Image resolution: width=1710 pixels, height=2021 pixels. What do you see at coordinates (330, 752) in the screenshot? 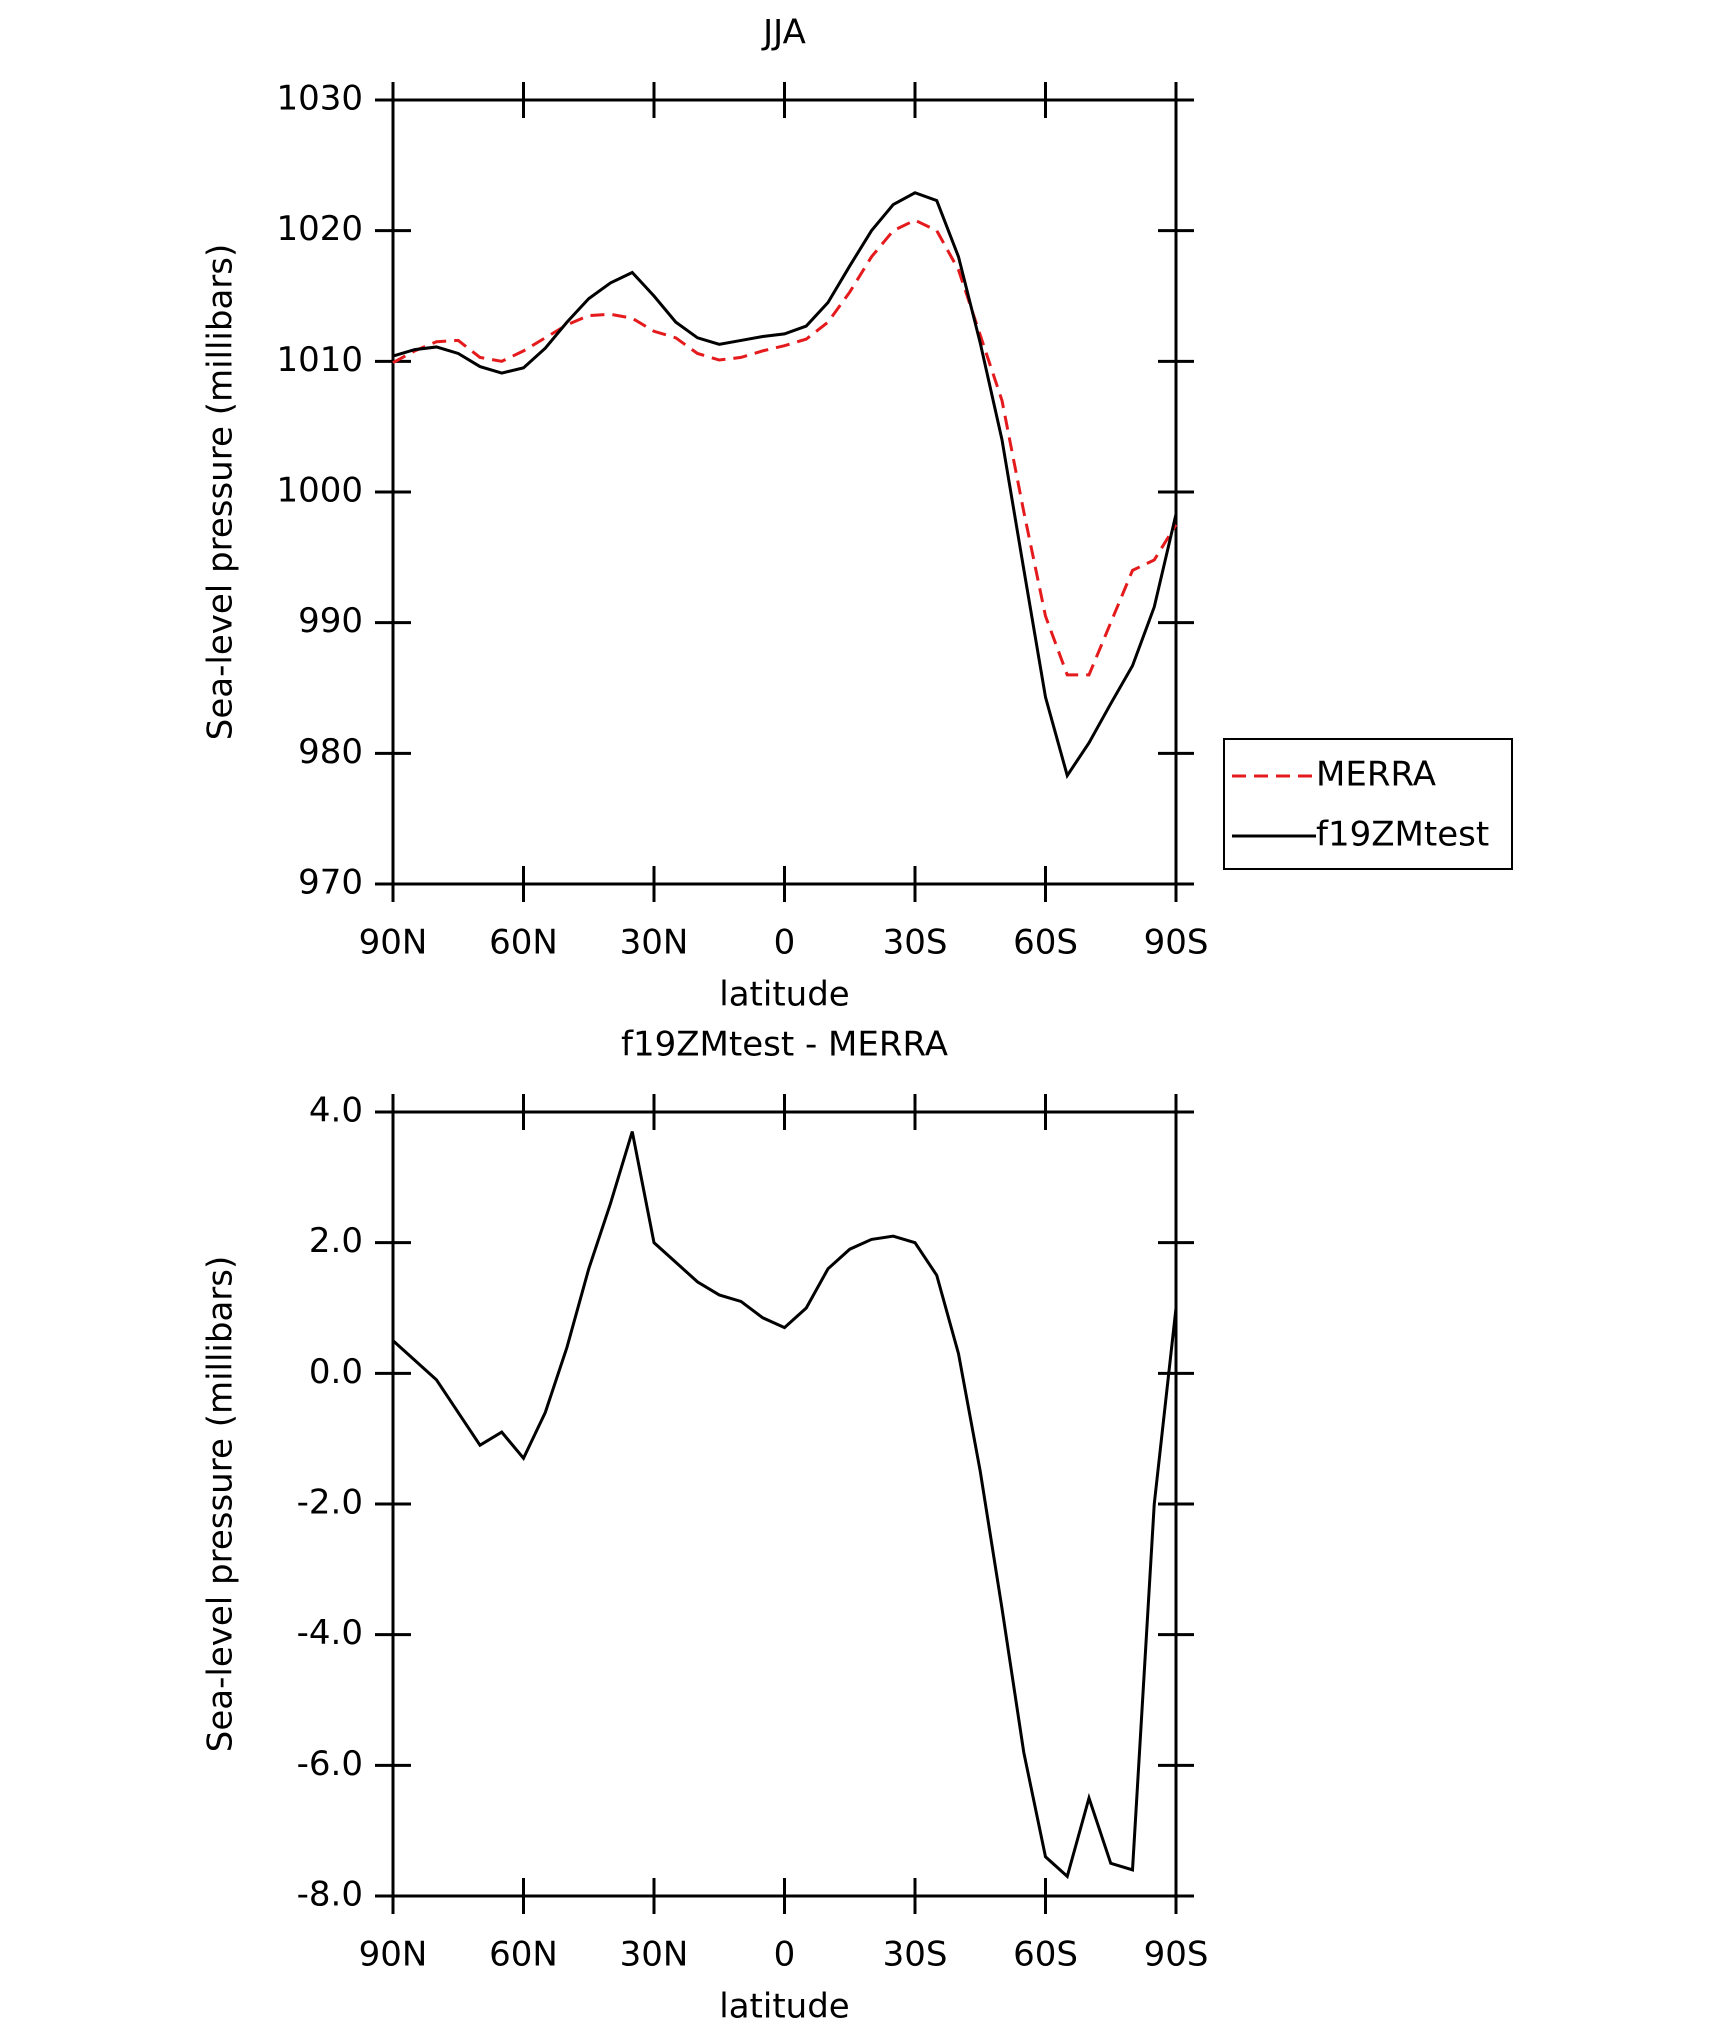
I see `y-tick-label: 980` at bounding box center [330, 752].